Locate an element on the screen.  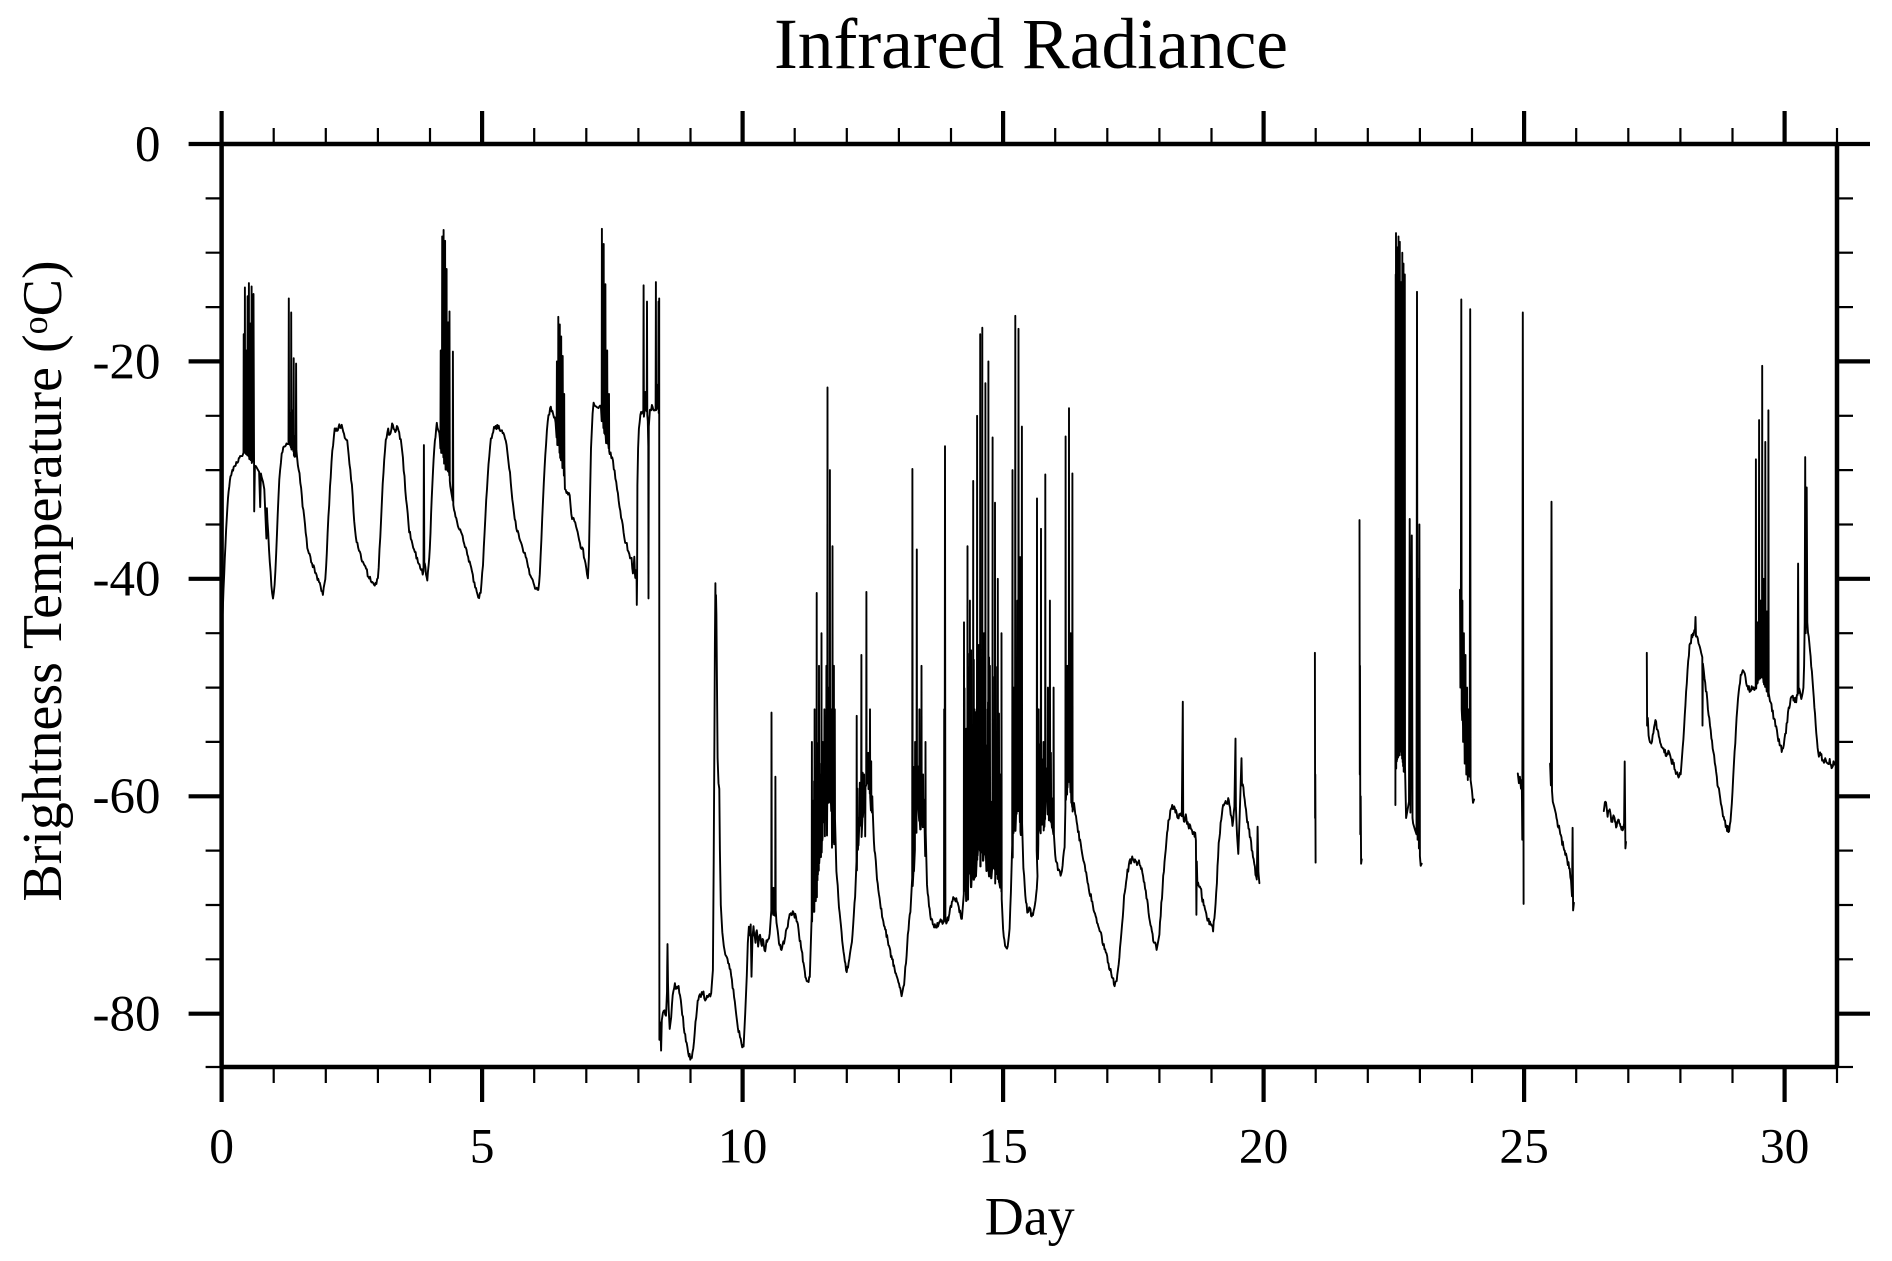
svg-text: -80 is located at coordinates (127, 1015).